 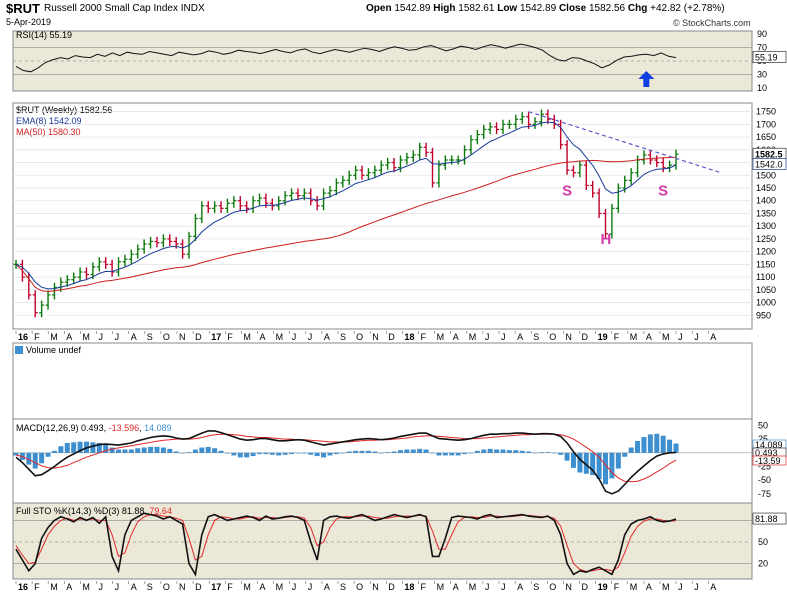 I want to click on macd-legend-label: MACD(12,26,9), so click(x=47, y=428).